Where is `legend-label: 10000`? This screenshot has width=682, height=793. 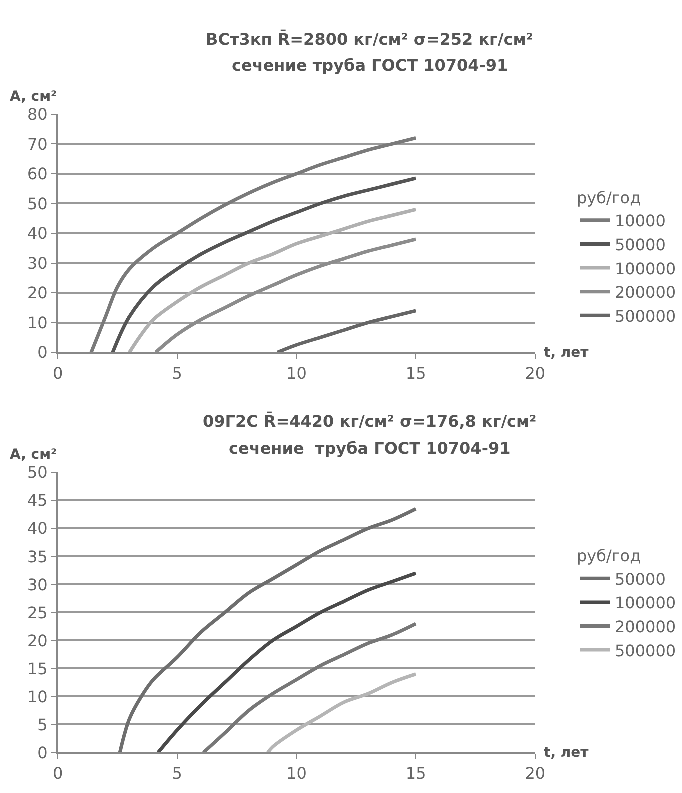
legend-label: 10000 is located at coordinates (640, 221).